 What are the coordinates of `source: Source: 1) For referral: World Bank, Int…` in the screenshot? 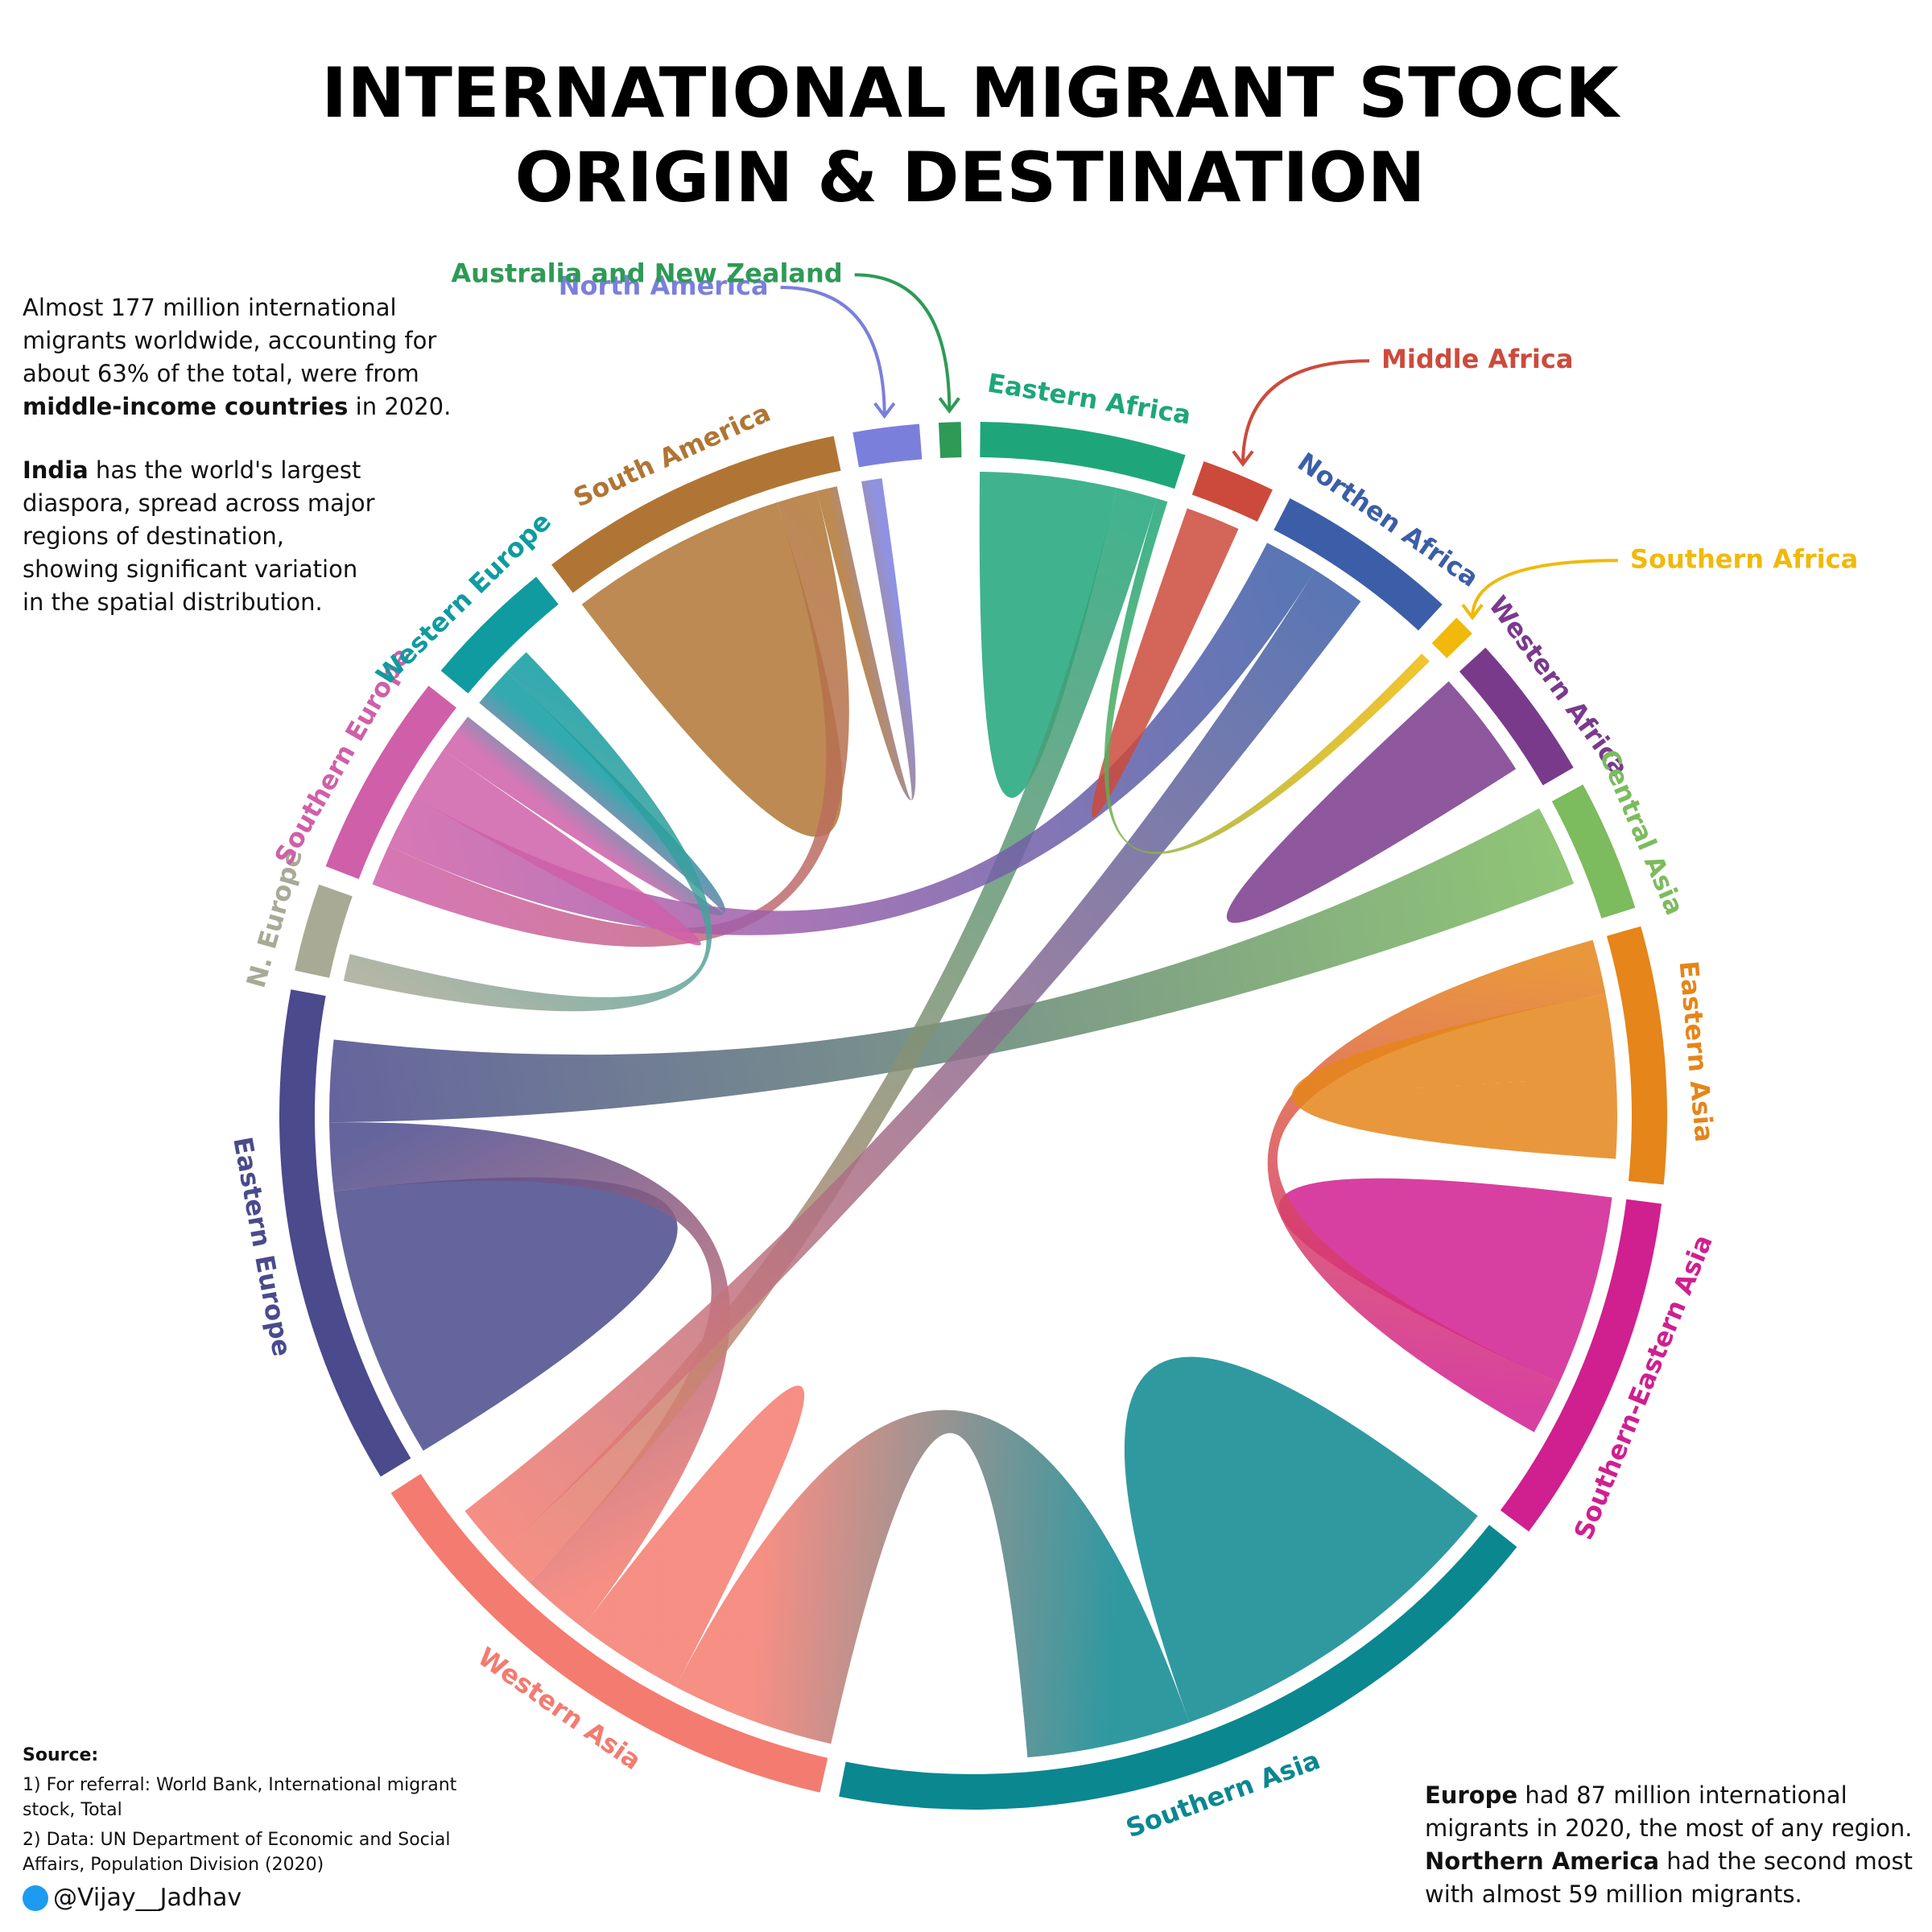 It's located at (264, 1812).